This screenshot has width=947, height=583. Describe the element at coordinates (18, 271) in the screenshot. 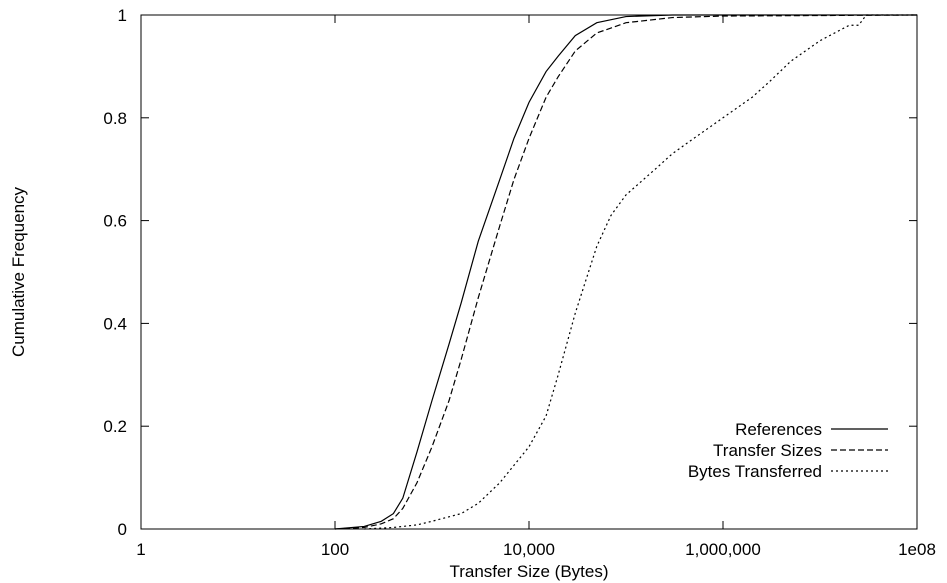

I see `y-axis-title: Cumulative Frequency` at that location.